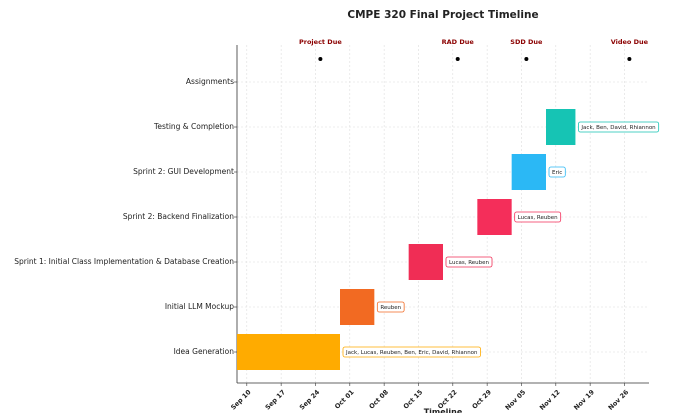 The height and width of the screenshot is (413, 676). I want to click on milestone-label: RAD Due, so click(458, 42).